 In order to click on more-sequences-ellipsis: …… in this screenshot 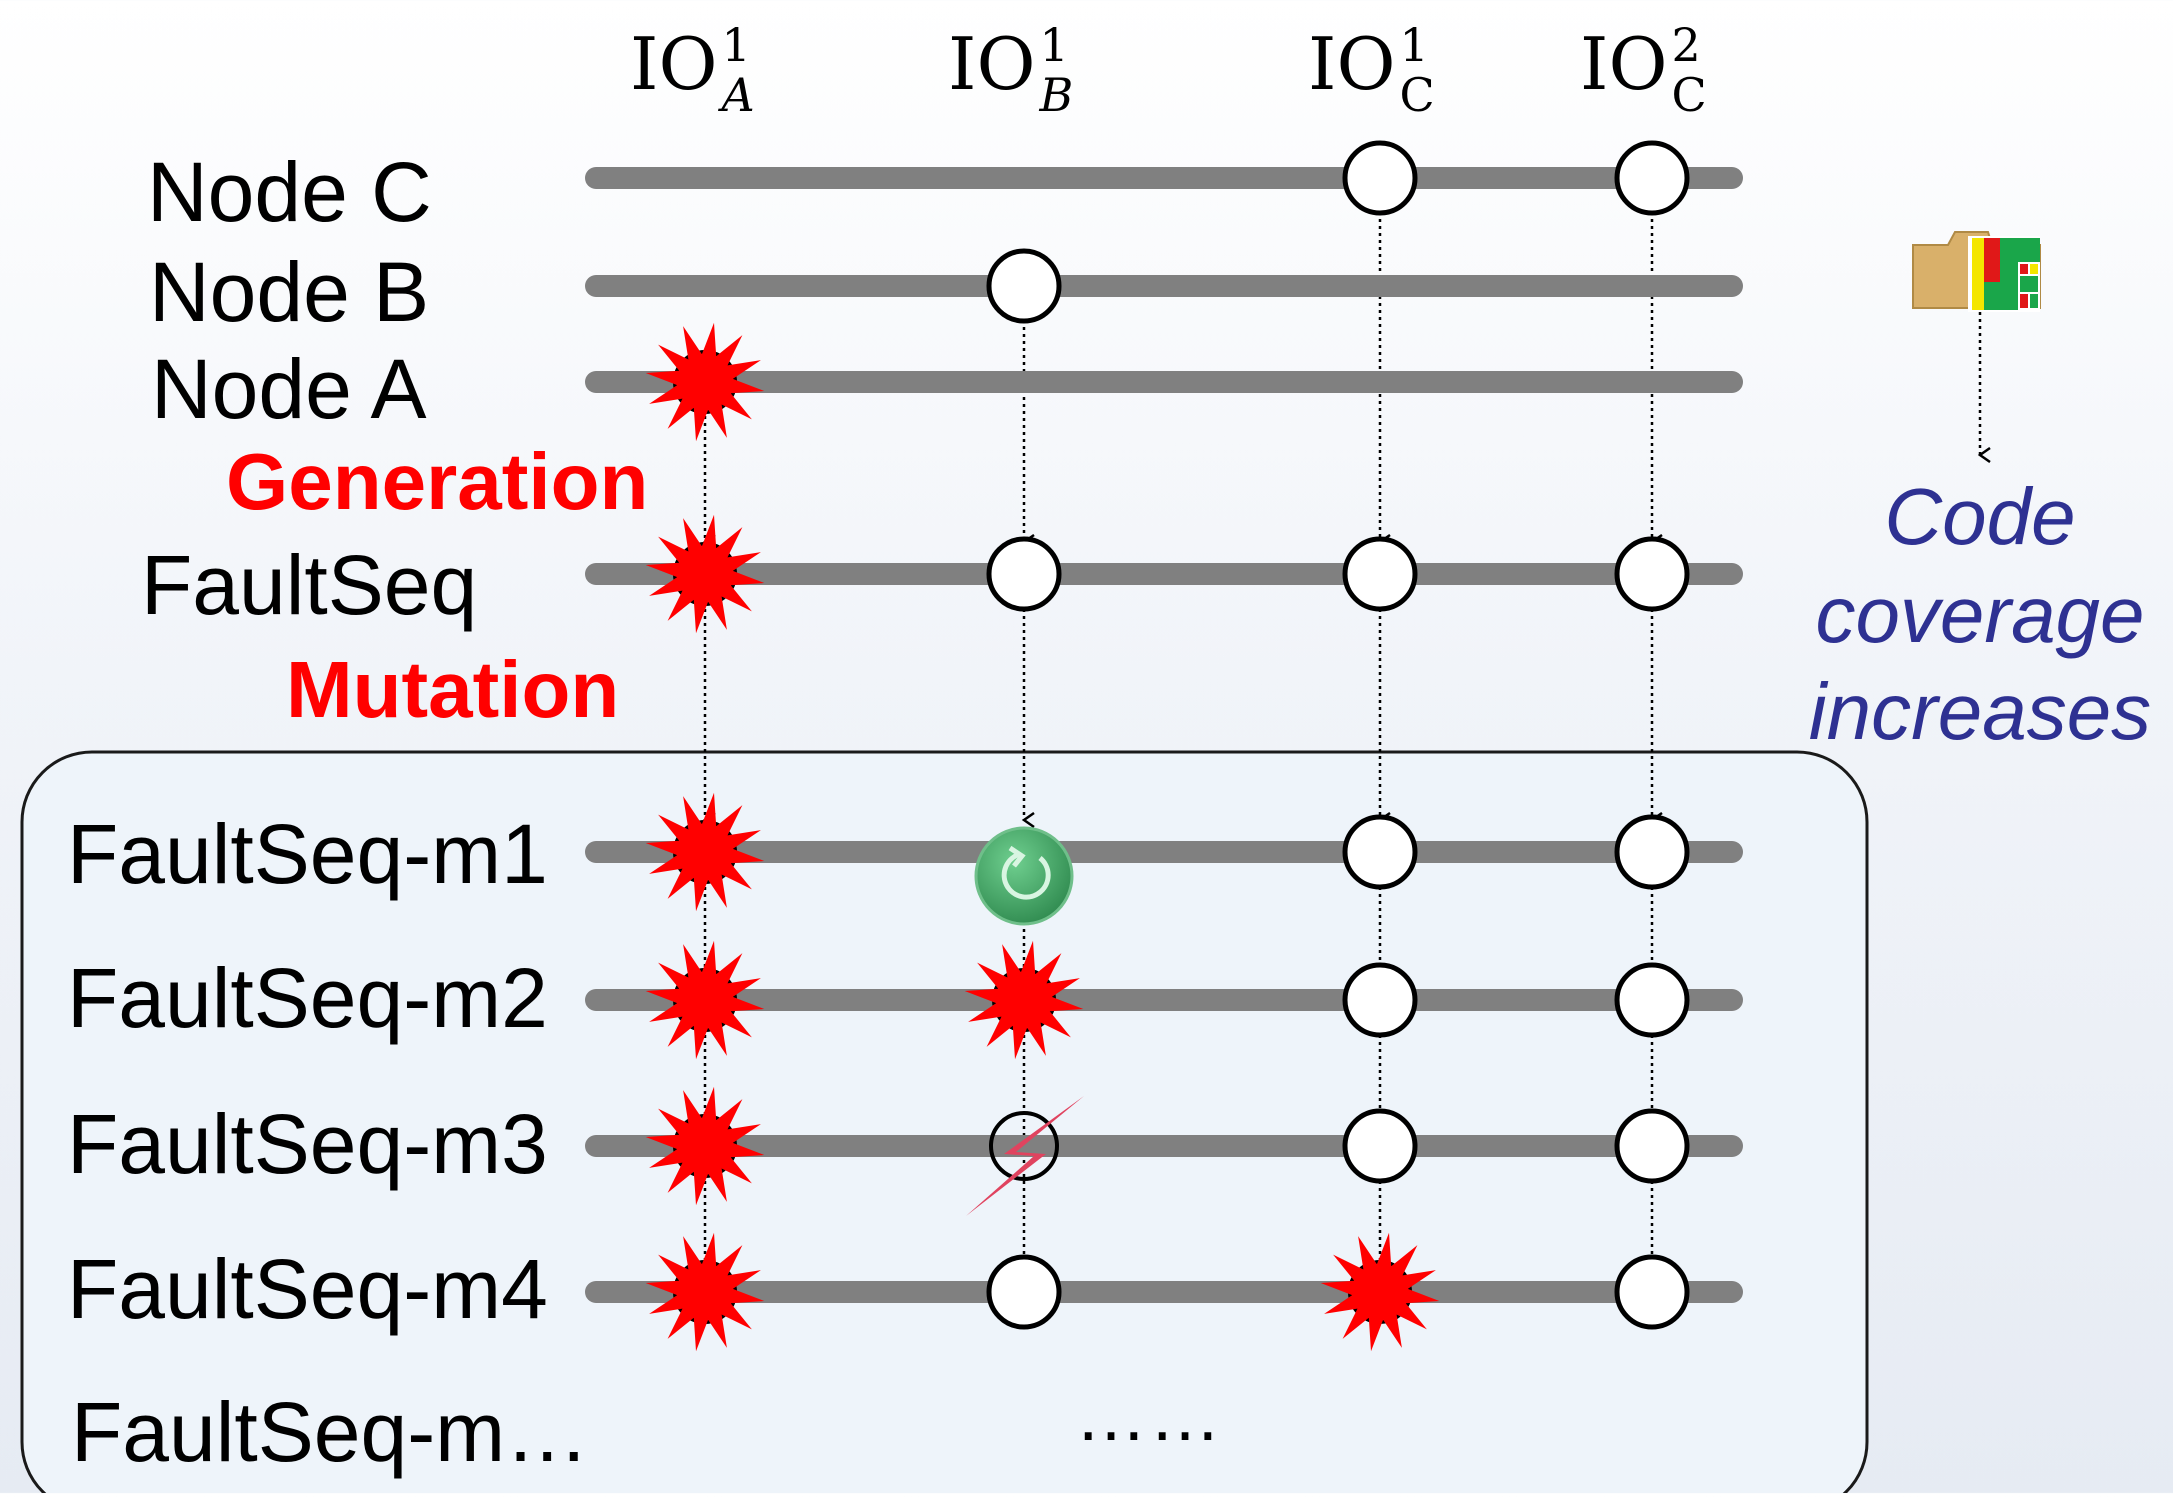, I will do `click(1149, 1416)`.